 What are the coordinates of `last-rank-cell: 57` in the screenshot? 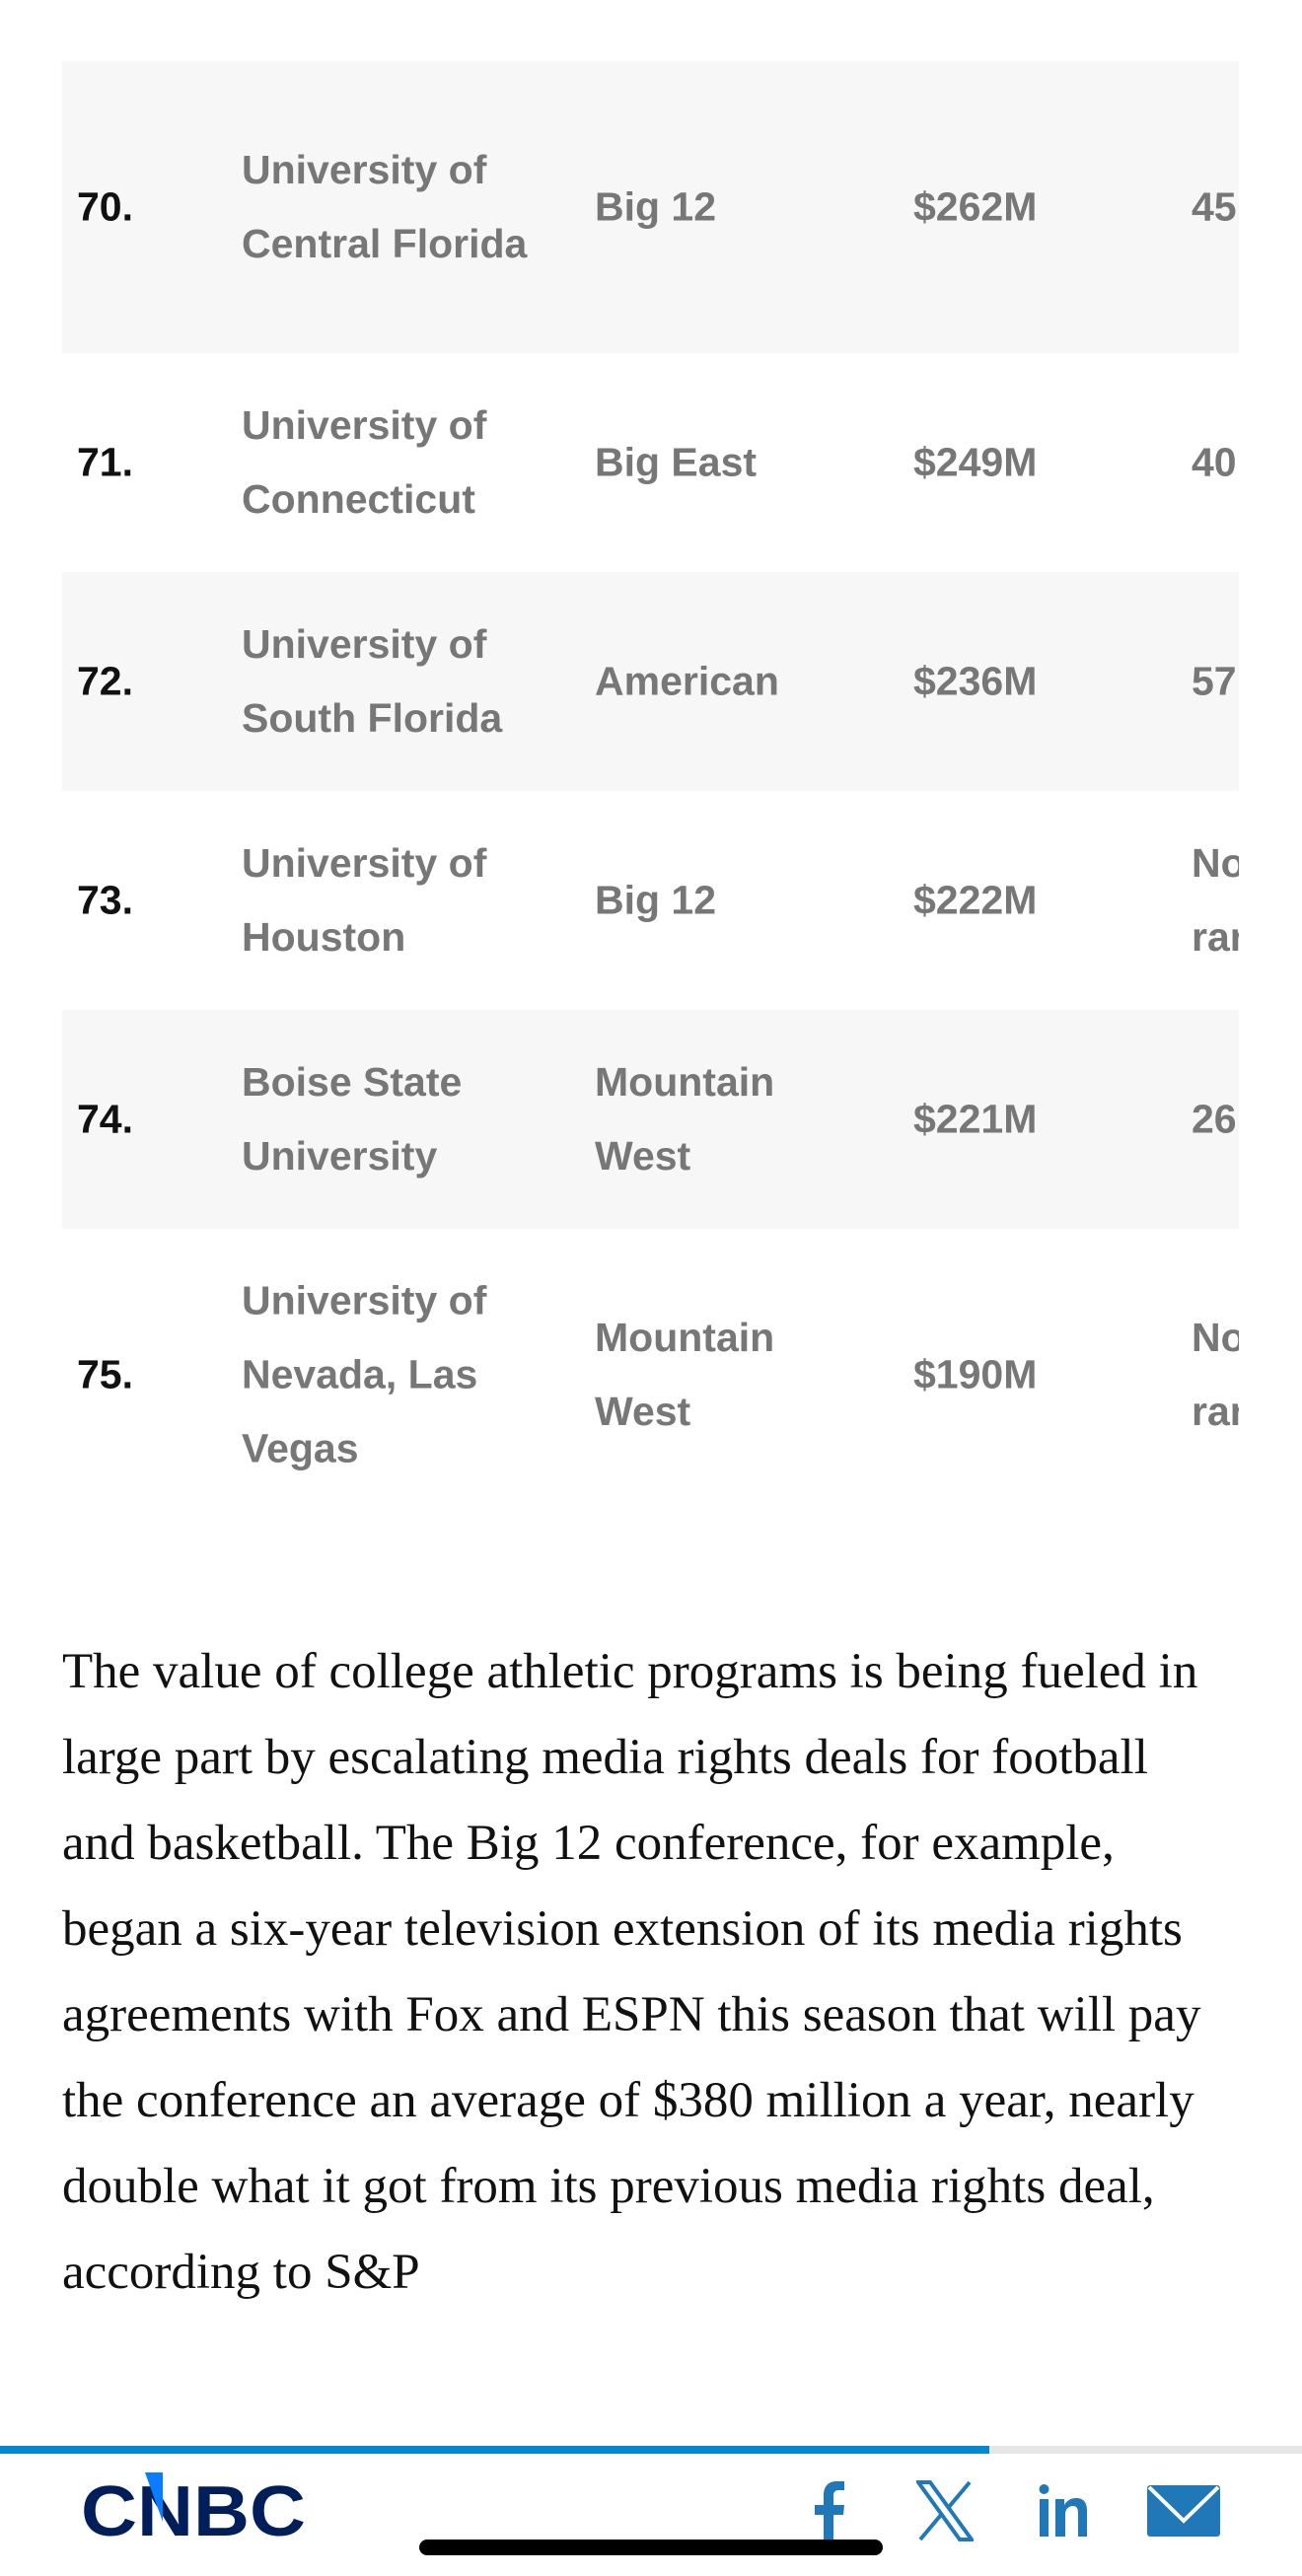 It's located at (1214, 681).